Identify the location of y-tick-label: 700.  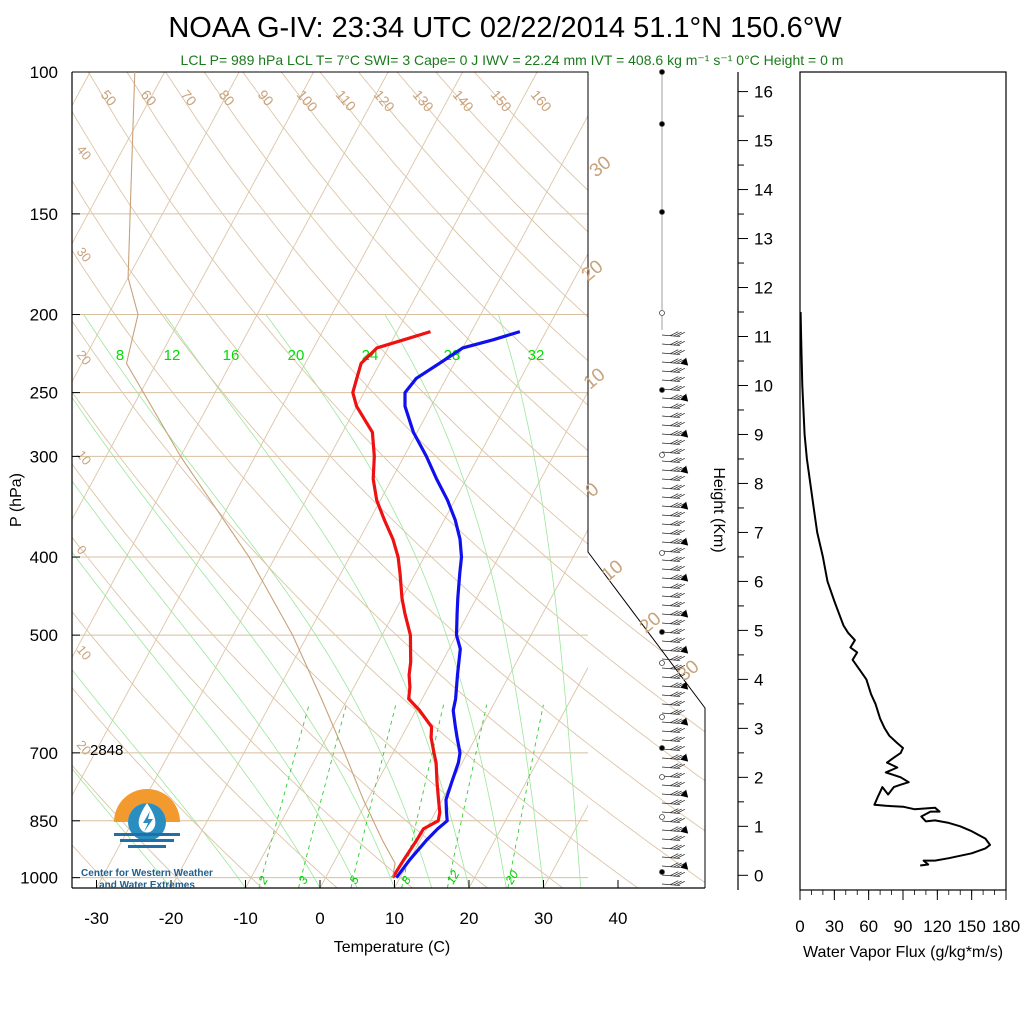
(44, 753).